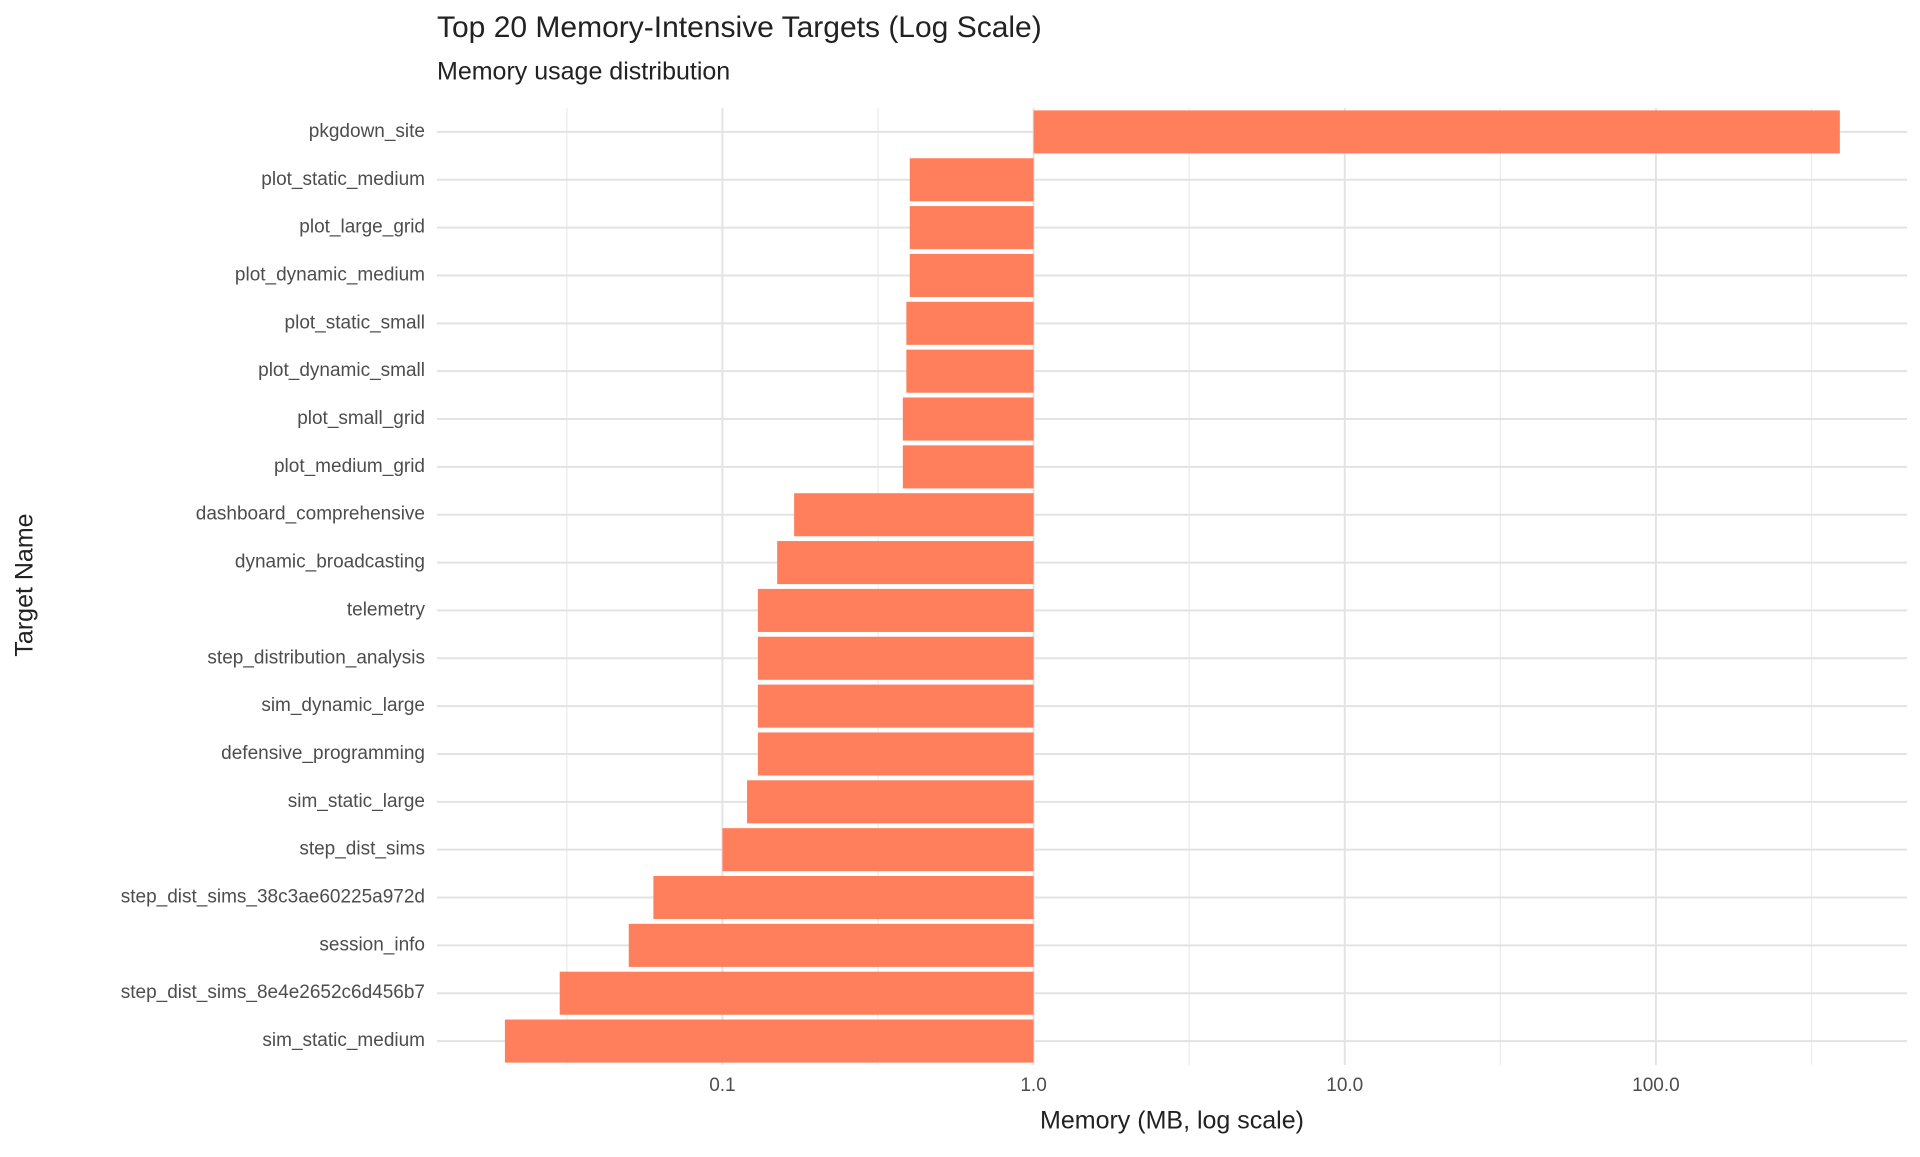 This screenshot has height=1157, width=1920. I want to click on y-tick-label: plot_static_small, so click(355, 322).